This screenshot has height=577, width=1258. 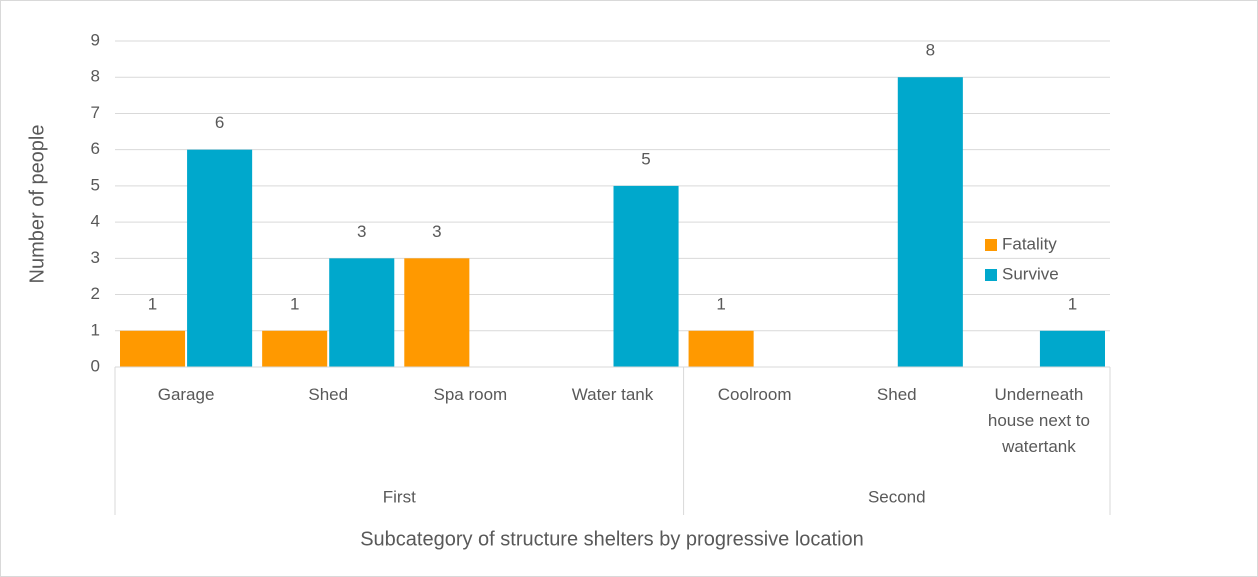 I want to click on y-tick-label: 4, so click(x=95, y=221).